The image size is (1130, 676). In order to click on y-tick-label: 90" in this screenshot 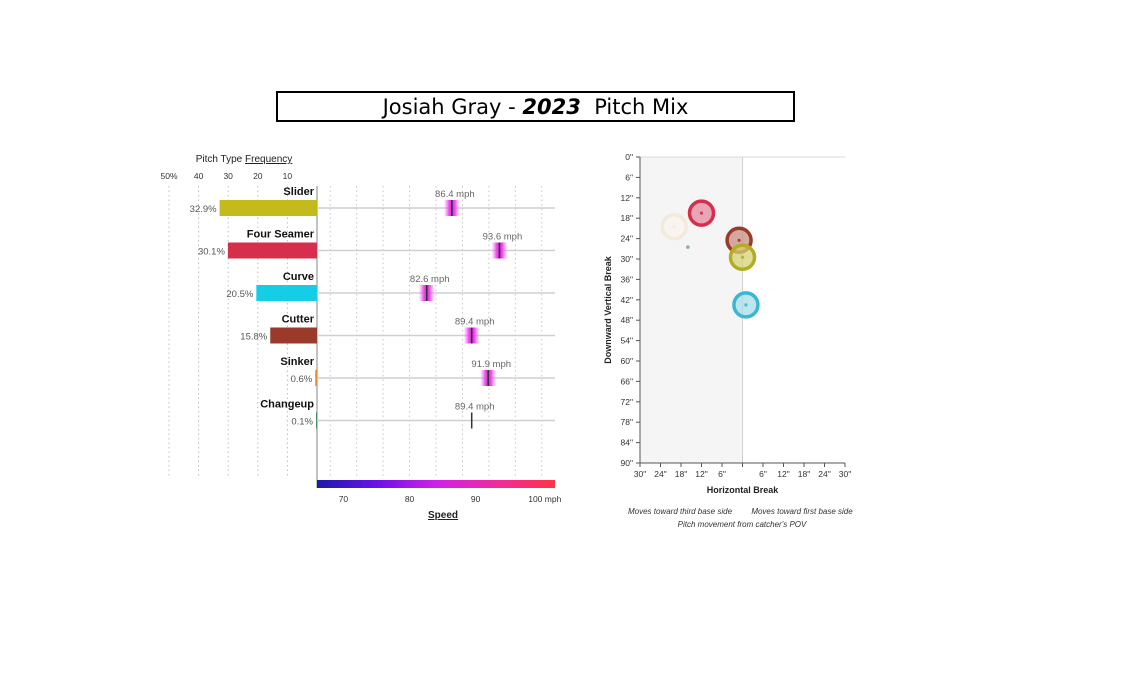, I will do `click(627, 463)`.